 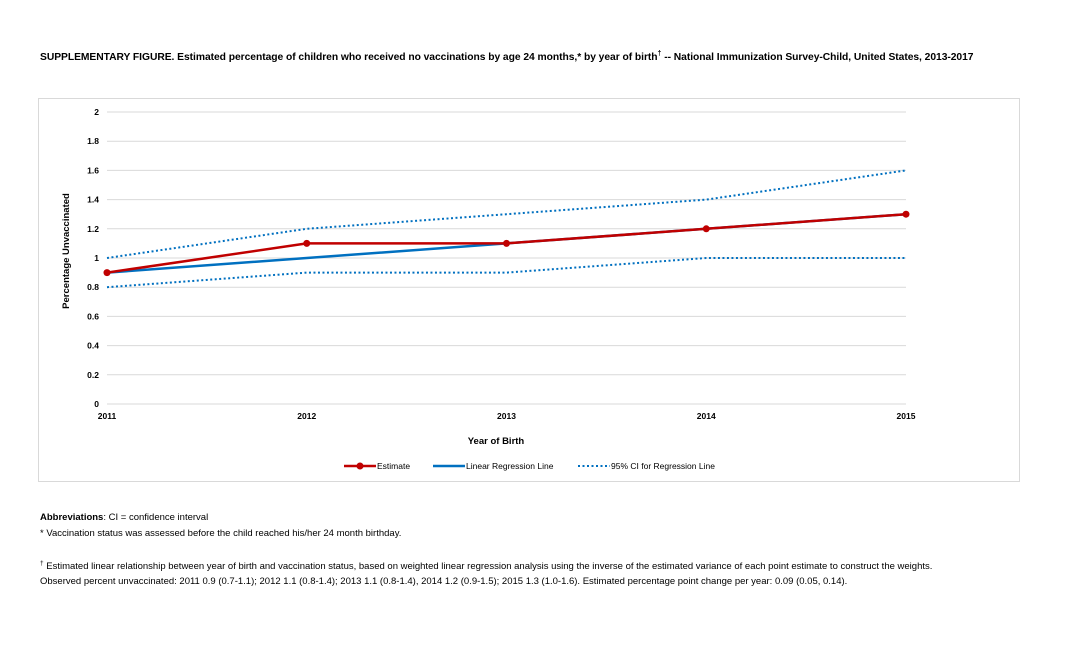 I want to click on x-tick-label: 2015, so click(x=906, y=416).